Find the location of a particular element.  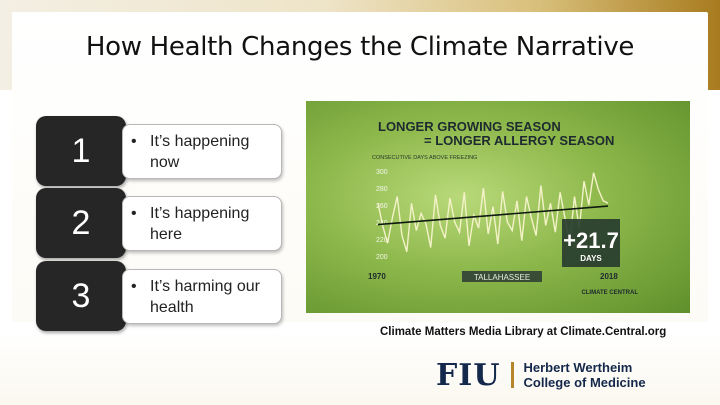

item-card-2: • It’s happening here is located at coordinates (202, 223).